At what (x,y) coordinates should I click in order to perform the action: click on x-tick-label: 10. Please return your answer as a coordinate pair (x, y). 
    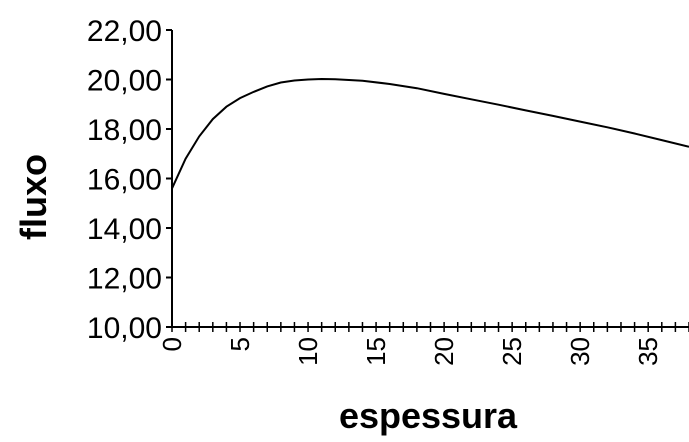
    Looking at the image, I should click on (308, 351).